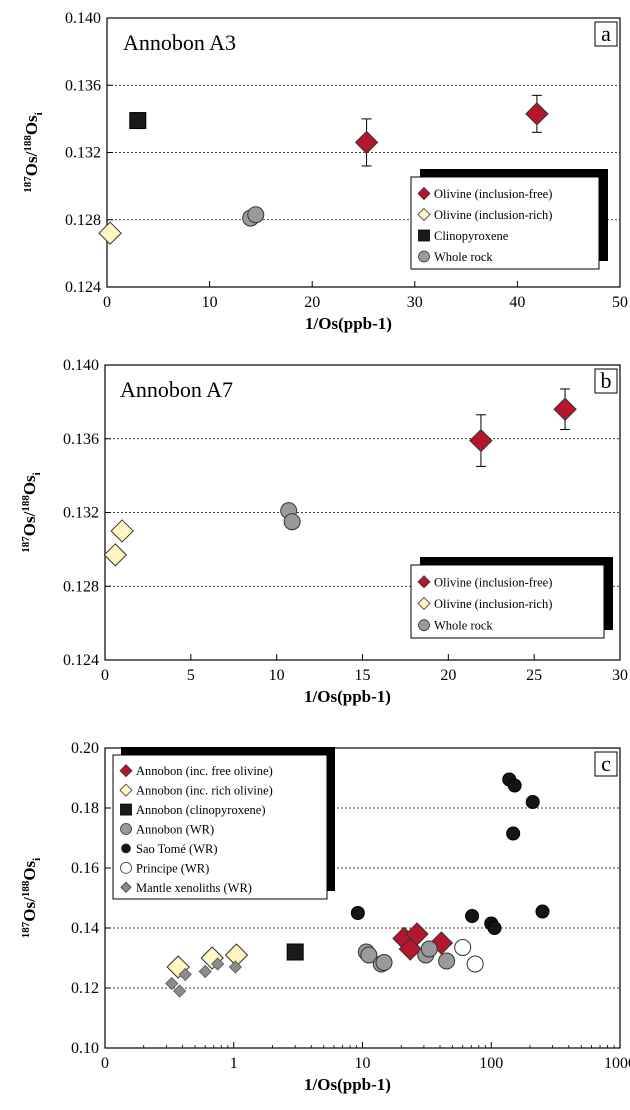 This screenshot has height=1110, width=630. I want to click on legend-entry: Olivine (inclusion-rich), so click(493, 215).